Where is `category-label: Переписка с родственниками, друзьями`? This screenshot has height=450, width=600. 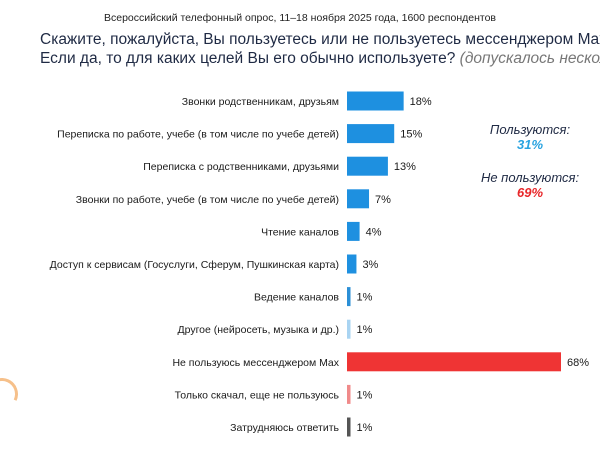
category-label: Переписка с родственниками, друзьями is located at coordinates (241, 167).